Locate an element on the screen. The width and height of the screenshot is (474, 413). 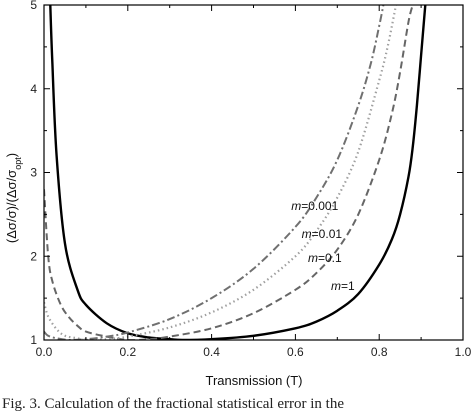
y-axis-label-subscript: opt is located at coordinates (18, 163).